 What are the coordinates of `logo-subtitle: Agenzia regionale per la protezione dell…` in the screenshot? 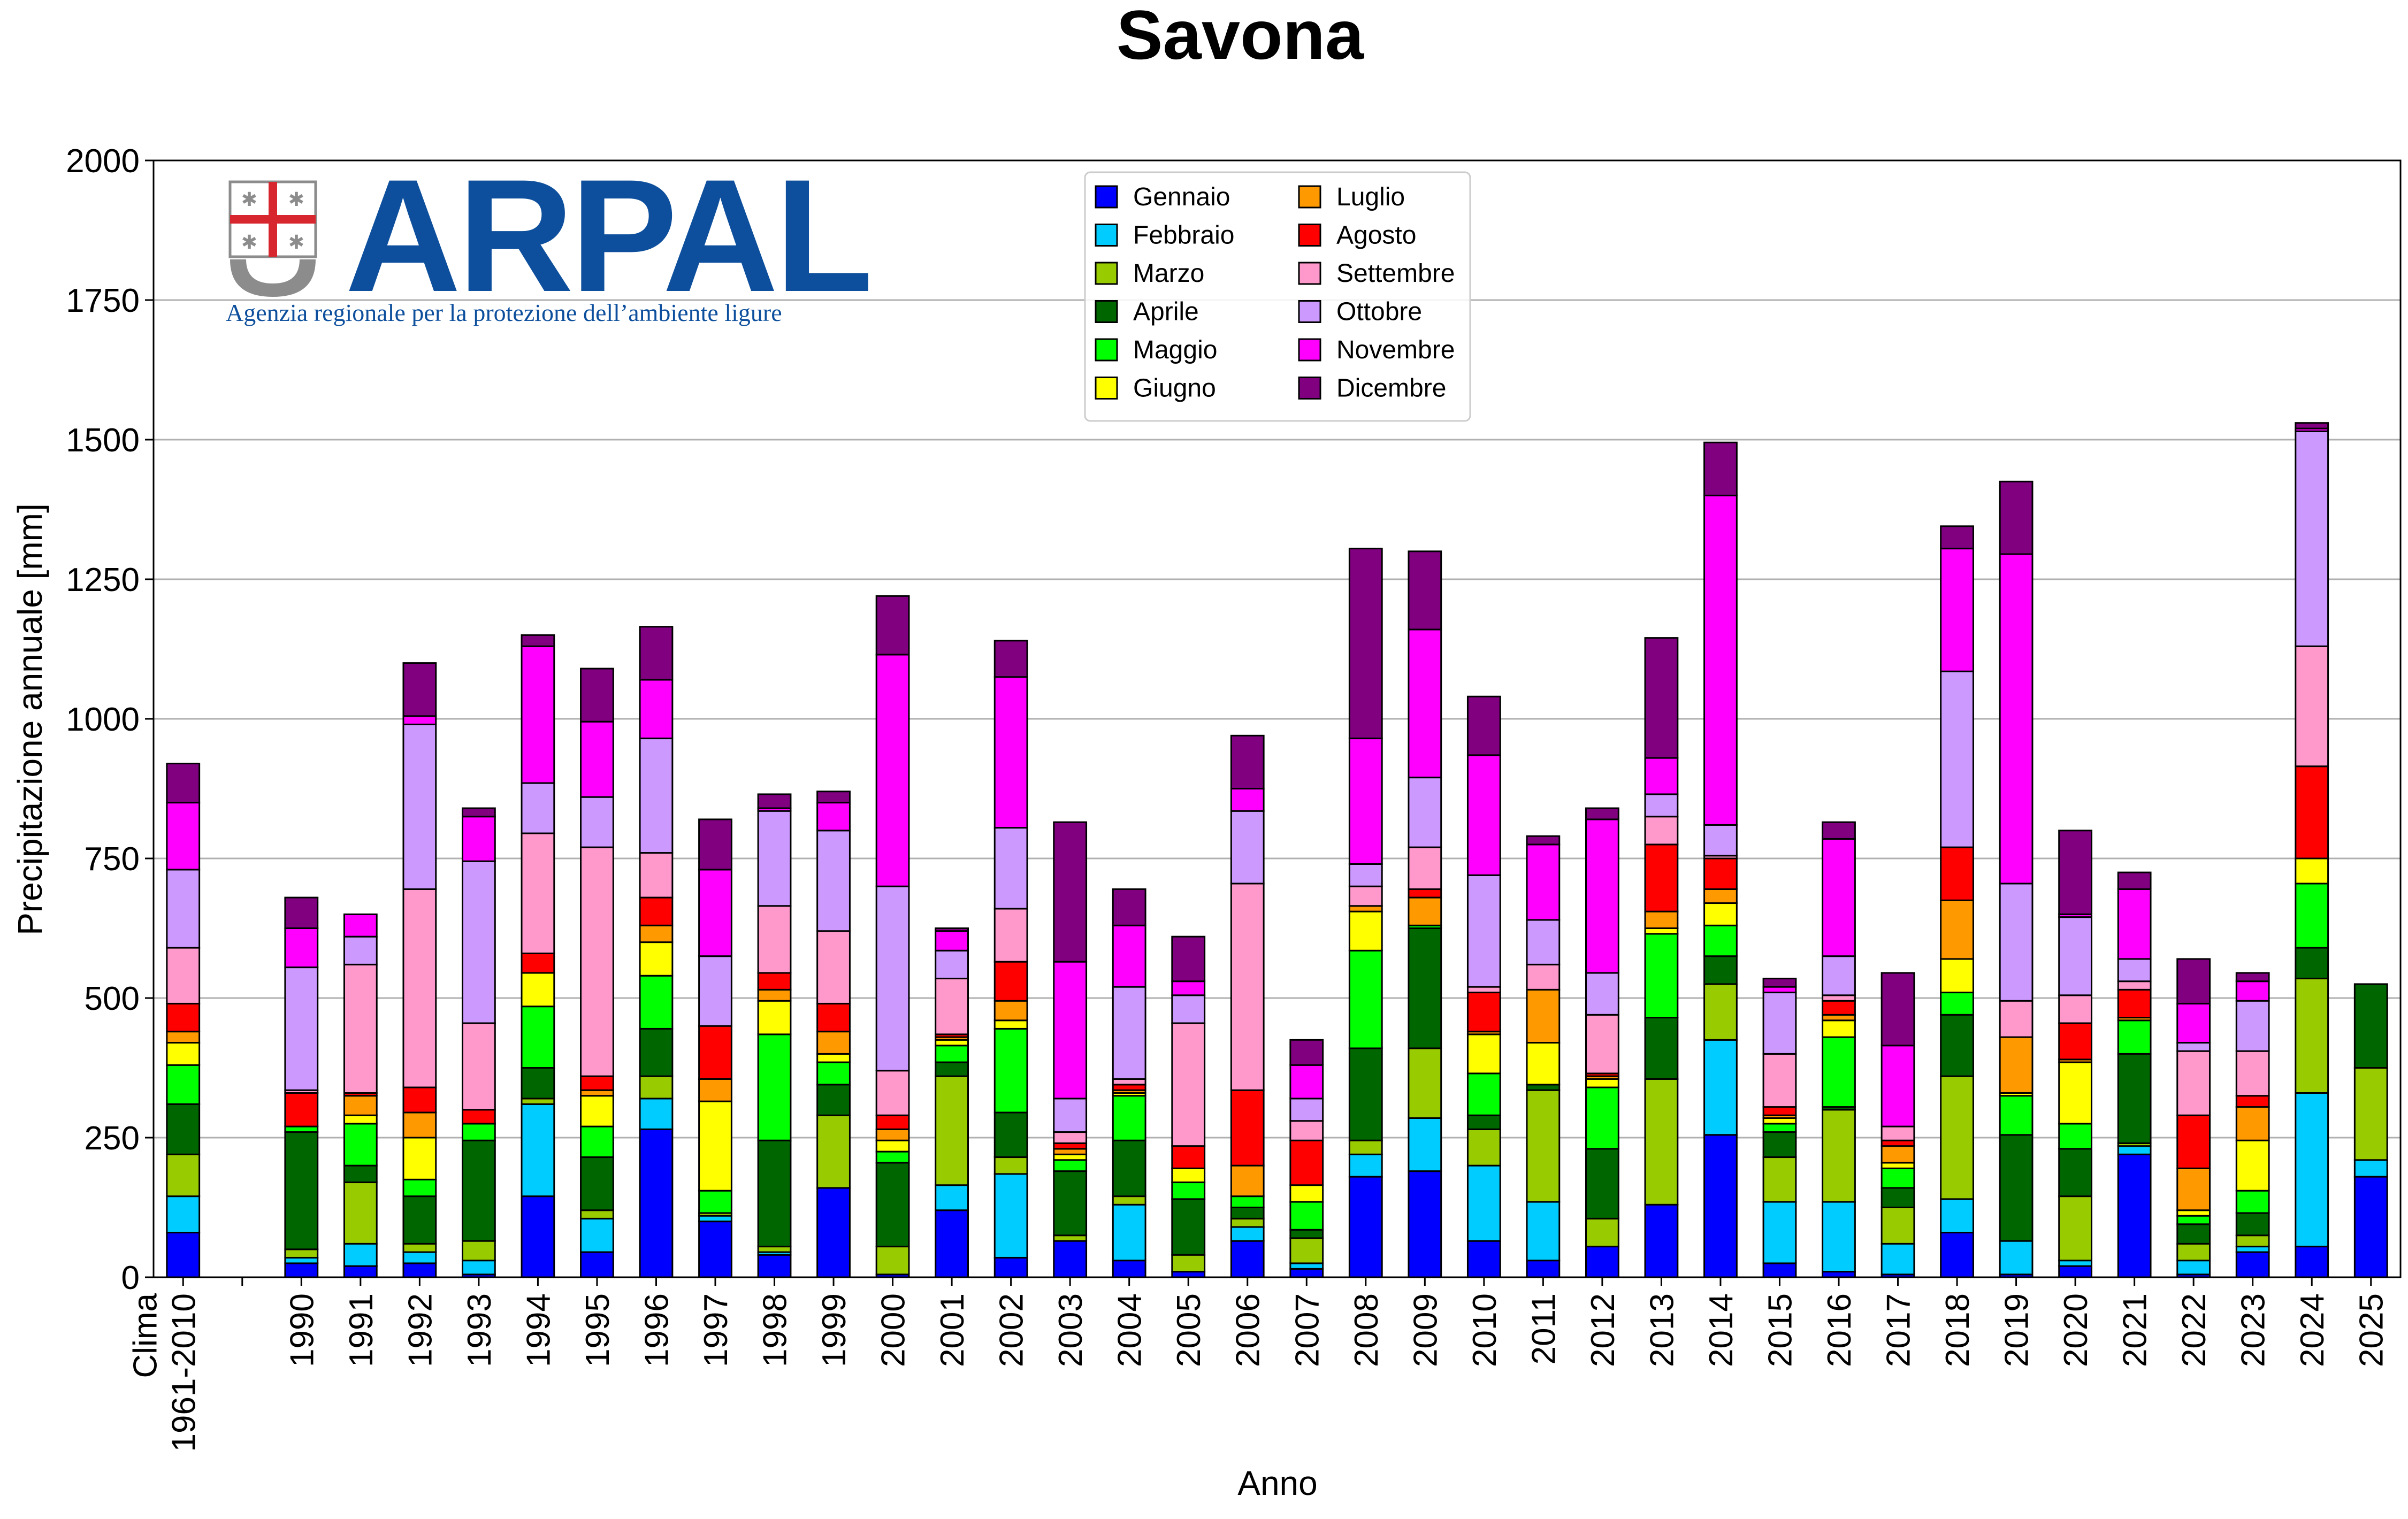 It's located at (504, 312).